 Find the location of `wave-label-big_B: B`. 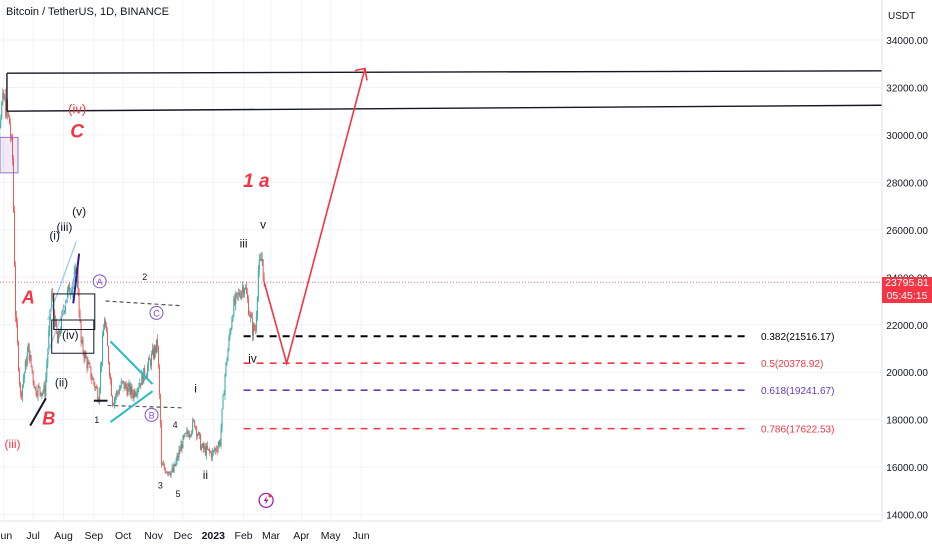

wave-label-big_B: B is located at coordinates (48, 418).